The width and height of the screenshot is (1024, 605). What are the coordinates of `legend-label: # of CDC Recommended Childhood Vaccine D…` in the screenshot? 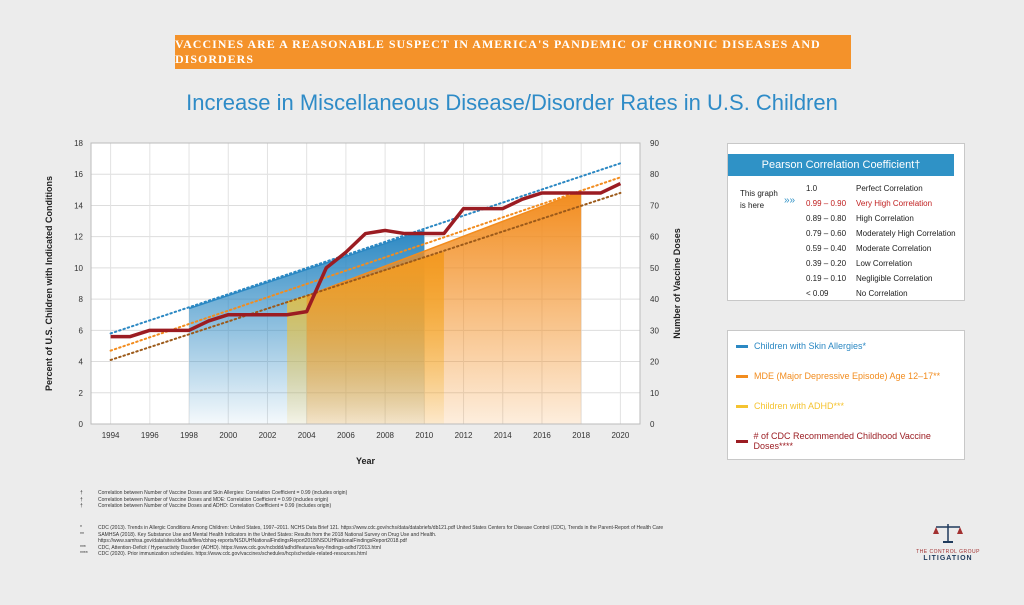 It's located at (842, 441).